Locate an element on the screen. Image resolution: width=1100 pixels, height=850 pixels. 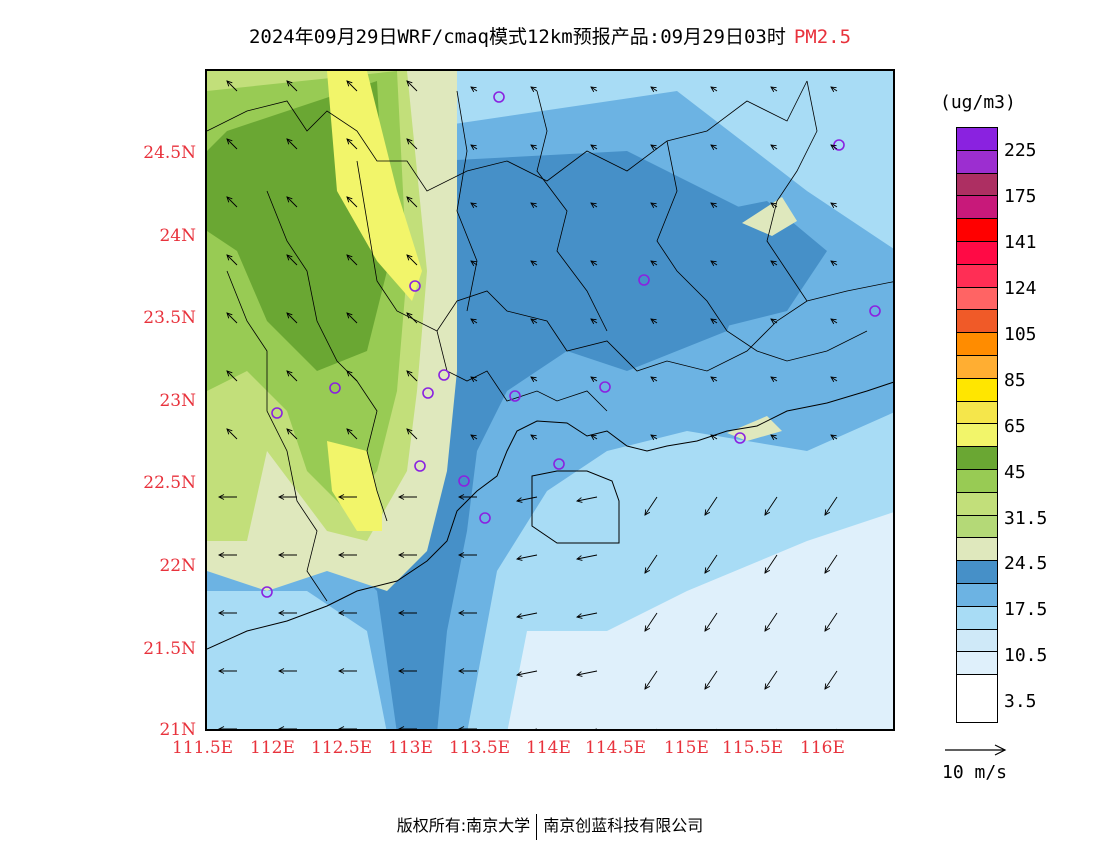
colorbar-label: 124 is located at coordinates (1020, 288).